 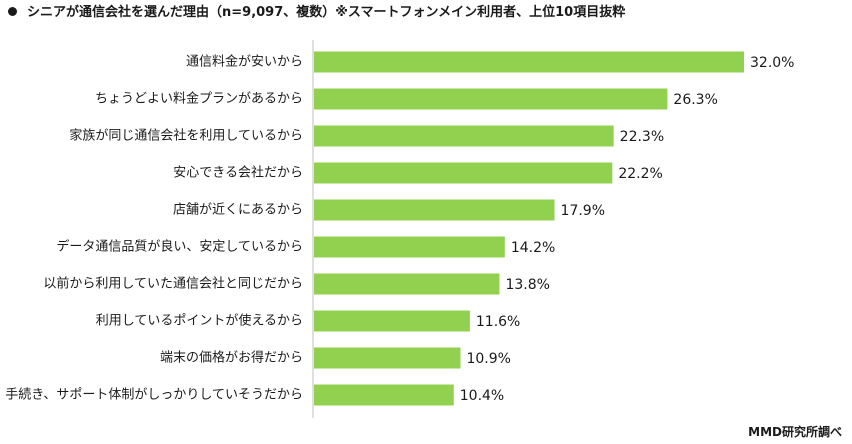 I want to click on category-label: 店舗が近くにあるから, so click(x=238, y=210).